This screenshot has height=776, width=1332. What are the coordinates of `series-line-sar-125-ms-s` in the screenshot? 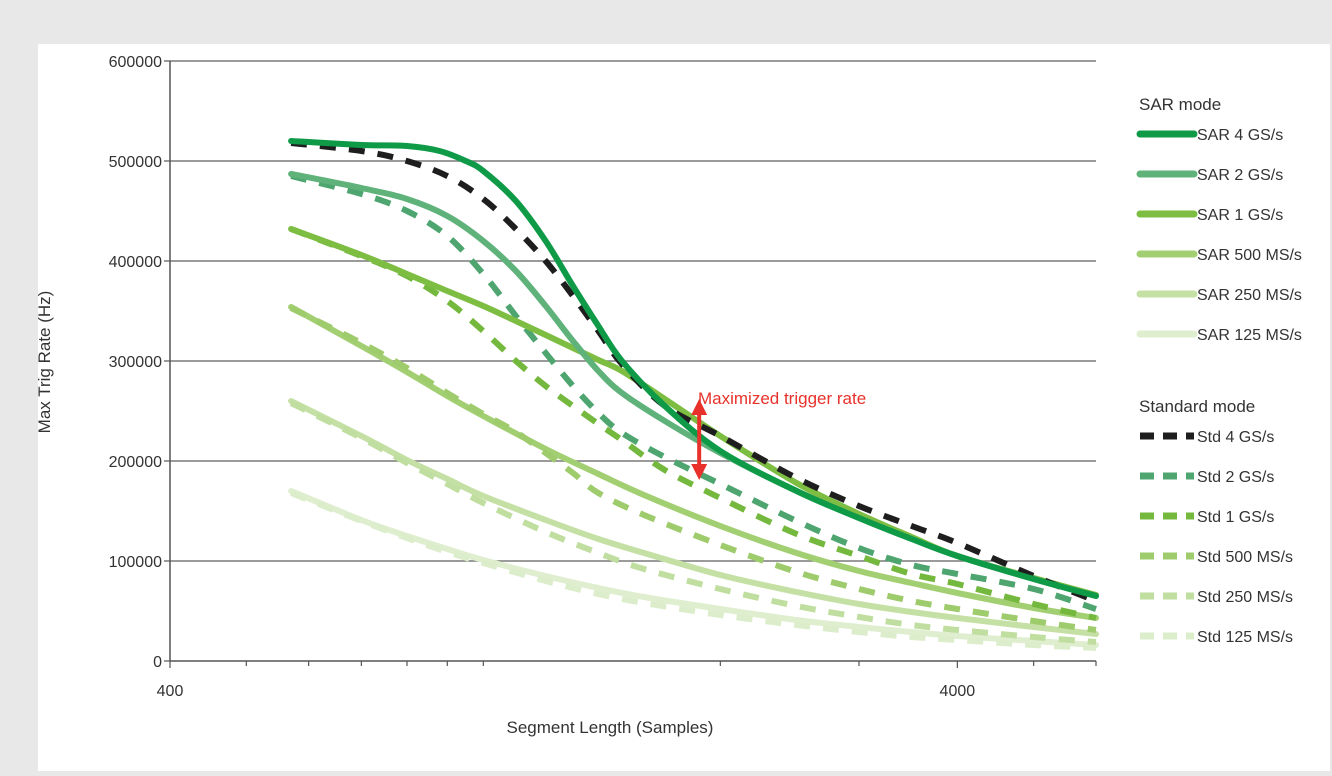 It's located at (693, 568).